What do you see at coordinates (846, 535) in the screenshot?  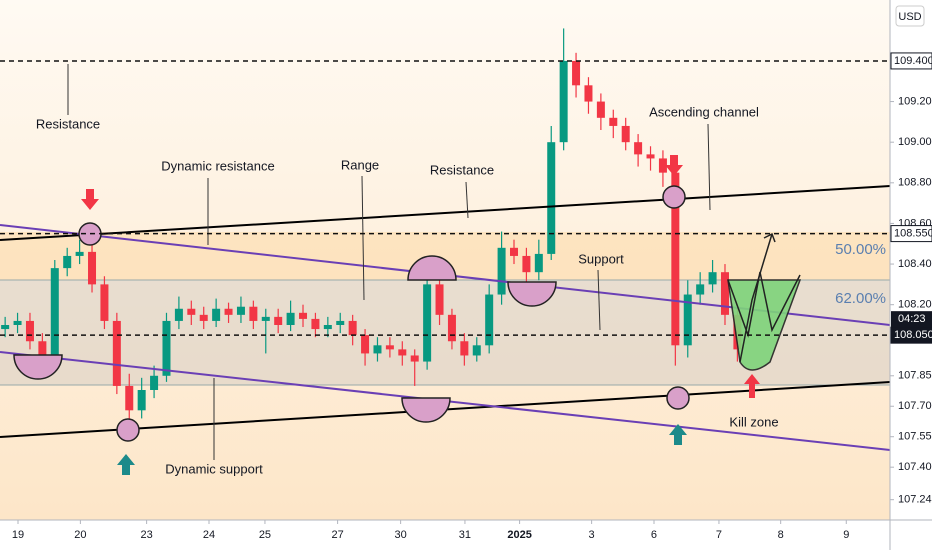 I see `x-tick-label: 9` at bounding box center [846, 535].